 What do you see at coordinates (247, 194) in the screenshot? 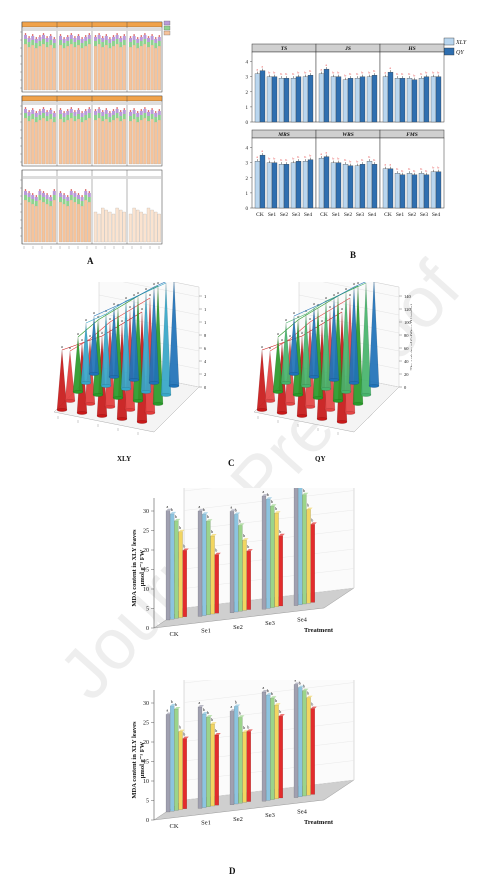
I see `y-tick-label: 1` at bounding box center [247, 194].